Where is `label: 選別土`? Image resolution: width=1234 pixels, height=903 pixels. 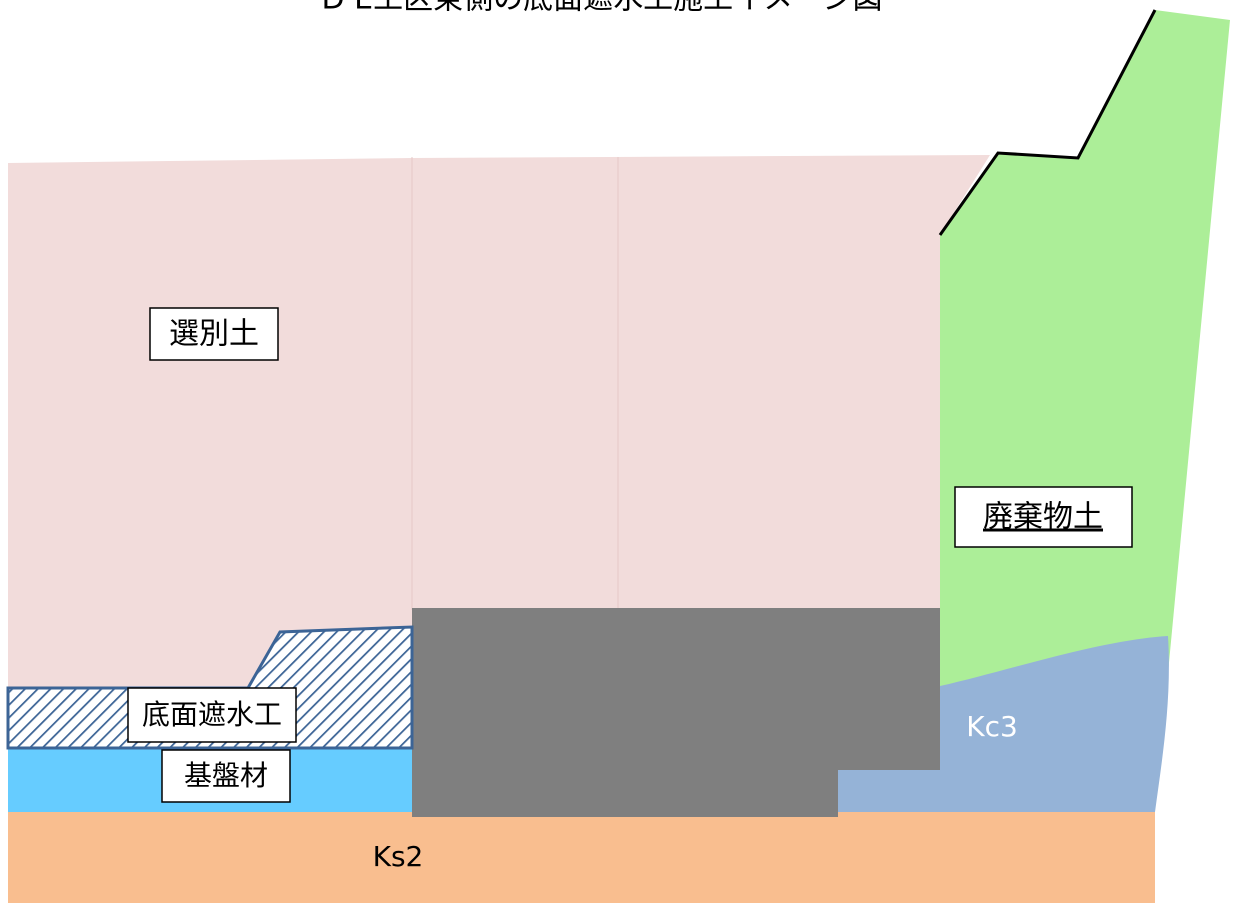 label: 選別土 is located at coordinates (214, 334).